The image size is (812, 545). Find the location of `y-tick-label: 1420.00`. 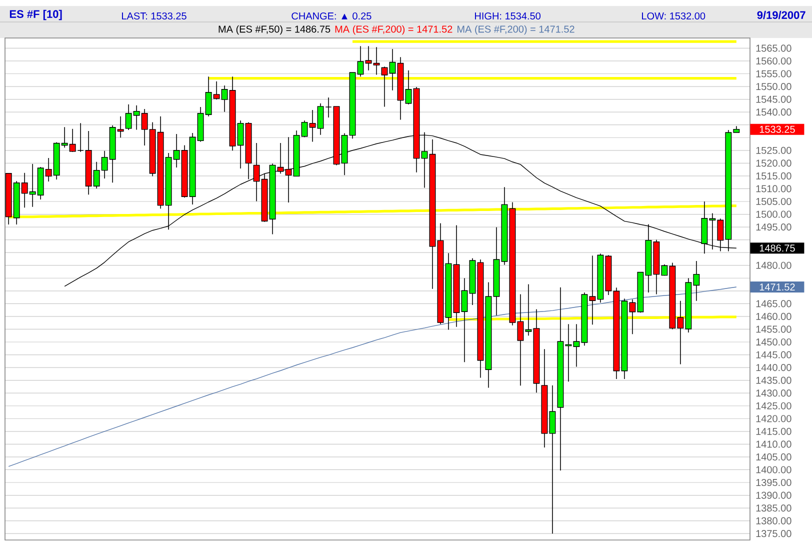

y-tick-label: 1420.00 is located at coordinates (774, 418).